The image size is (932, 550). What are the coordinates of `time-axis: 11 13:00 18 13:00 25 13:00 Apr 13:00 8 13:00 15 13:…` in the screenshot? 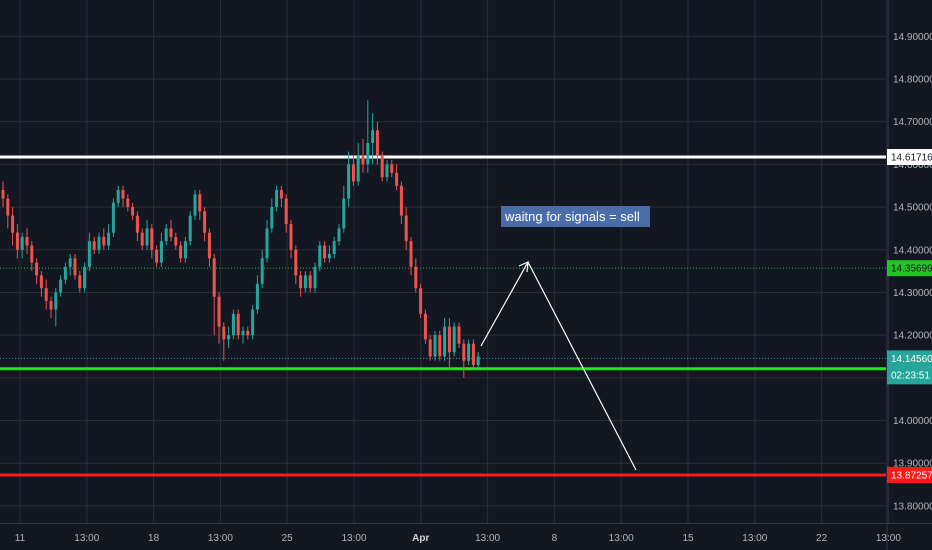 It's located at (466, 534).